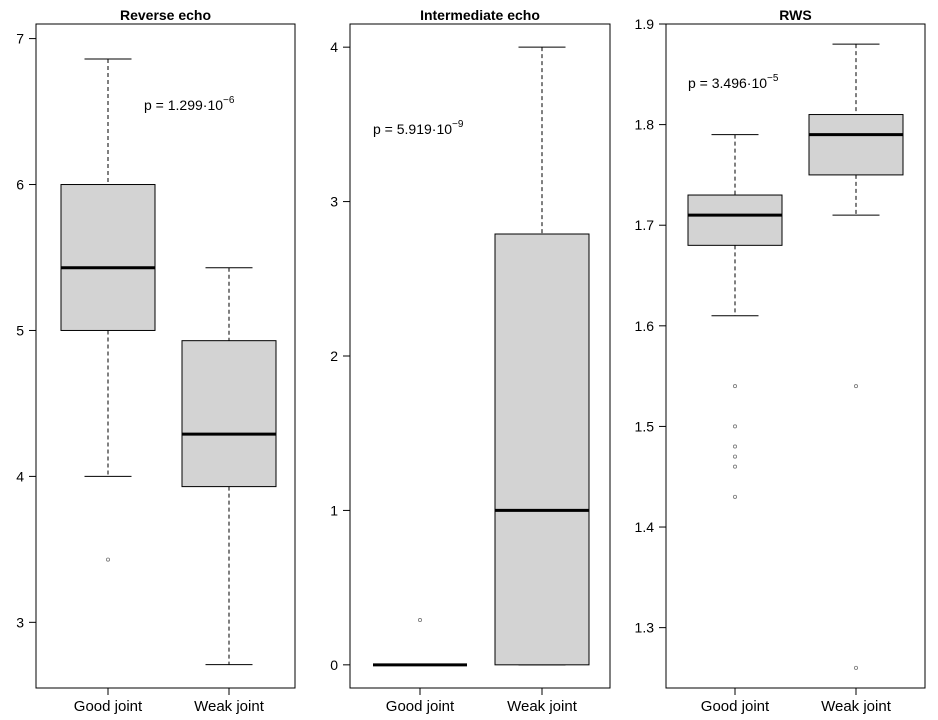 The image size is (938, 720). I want to click on y-tick-label: 5, so click(20, 330).